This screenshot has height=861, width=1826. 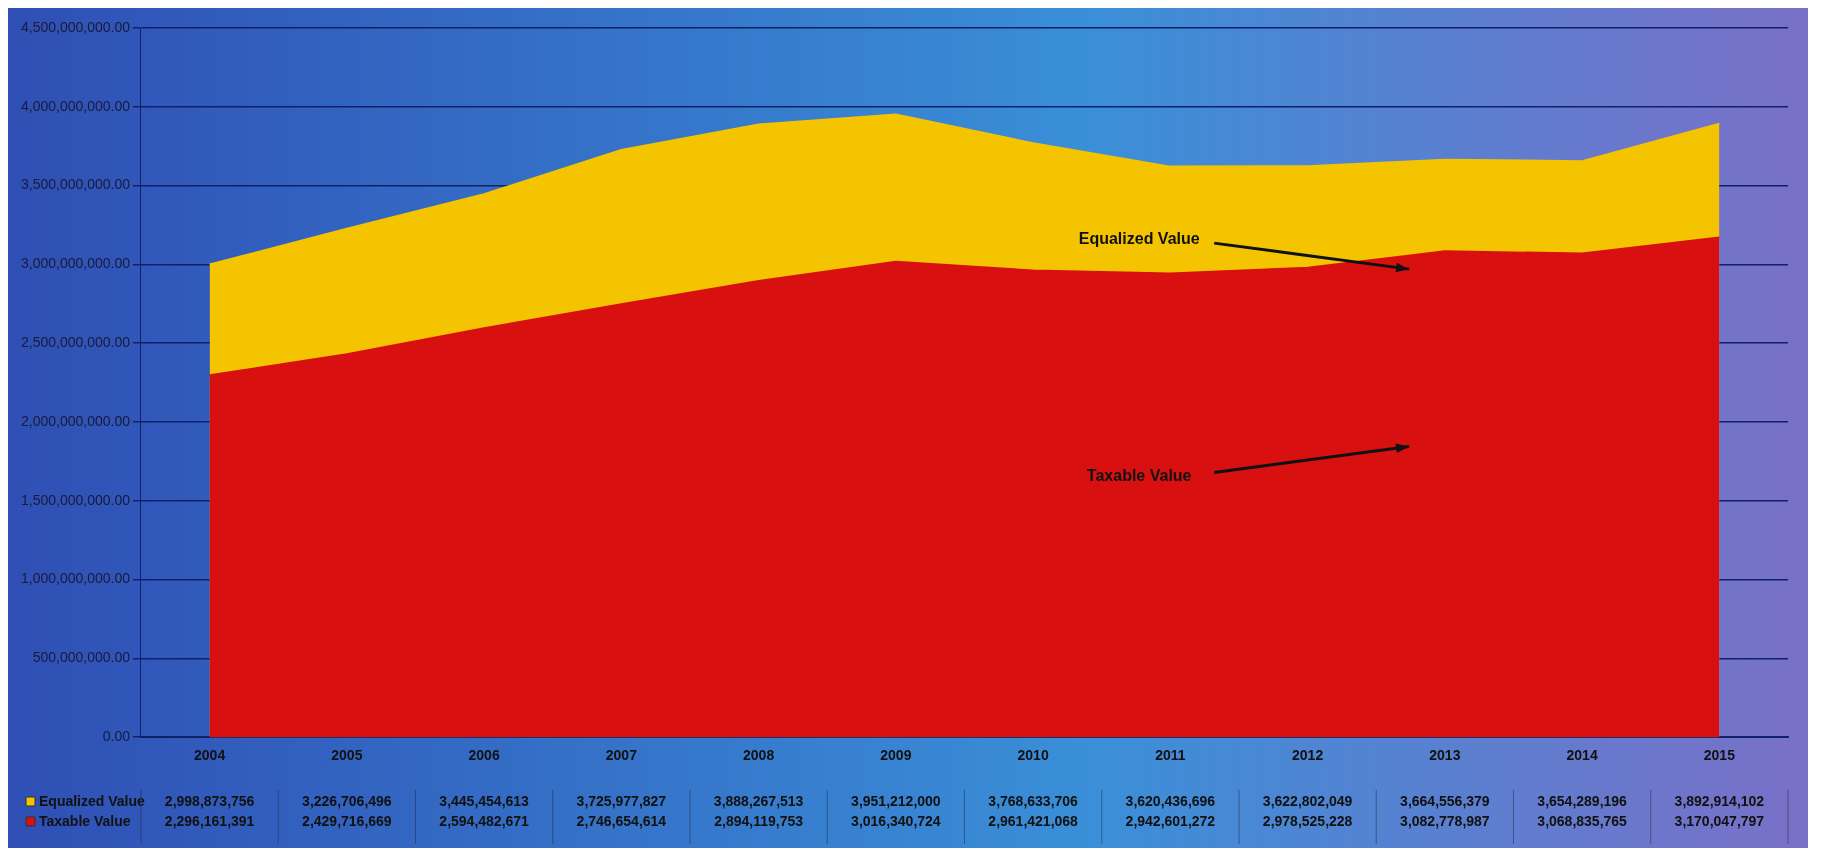 What do you see at coordinates (92, 800) in the screenshot?
I see `legend-label: Equalized Value` at bounding box center [92, 800].